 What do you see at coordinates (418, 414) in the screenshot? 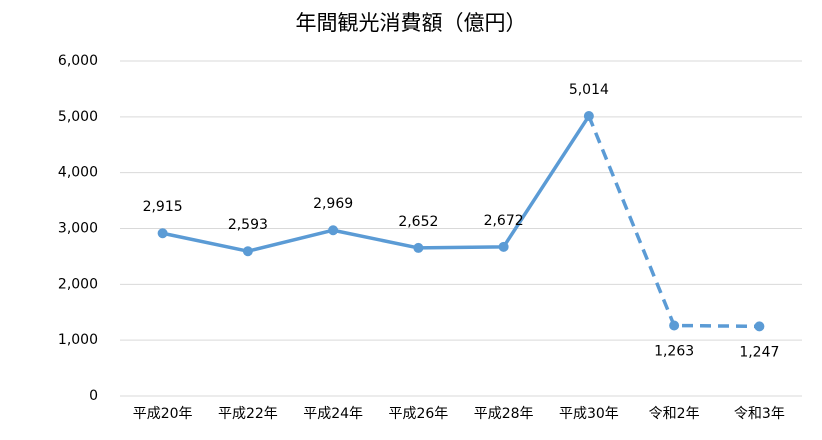
I see `x-tick-label: 平成26年` at bounding box center [418, 414].